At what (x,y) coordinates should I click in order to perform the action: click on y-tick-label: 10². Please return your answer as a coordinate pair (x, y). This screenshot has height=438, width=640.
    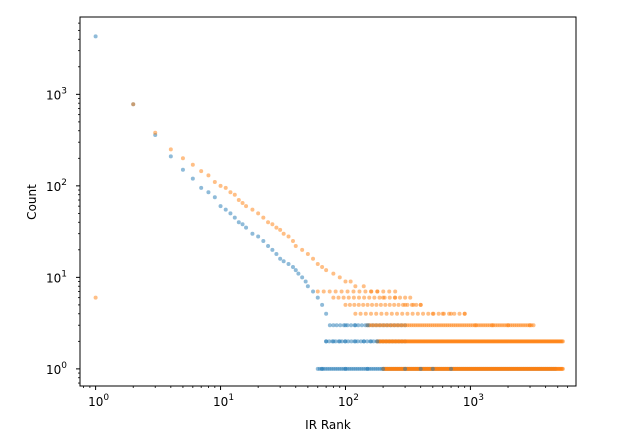
    Looking at the image, I should click on (56, 186).